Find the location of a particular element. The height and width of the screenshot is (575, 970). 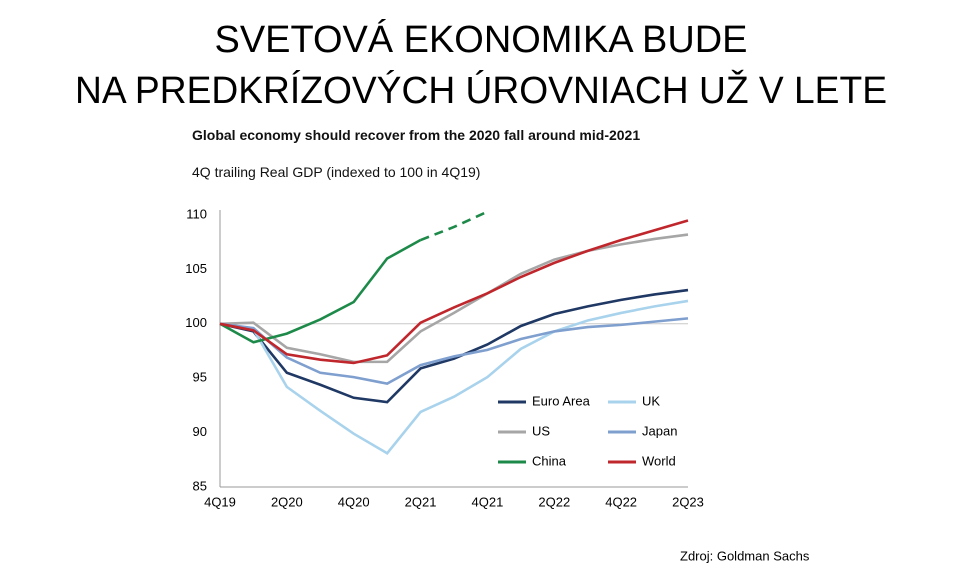

x-tick-label: 2Q21 is located at coordinates (421, 501).